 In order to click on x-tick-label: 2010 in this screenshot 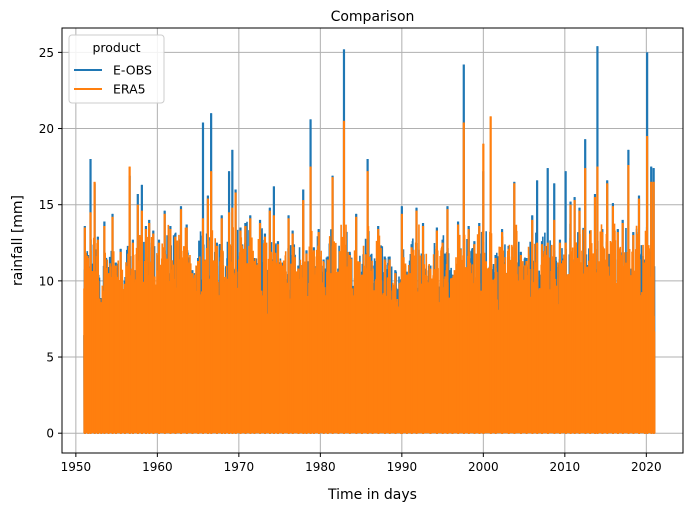, I will do `click(565, 467)`.